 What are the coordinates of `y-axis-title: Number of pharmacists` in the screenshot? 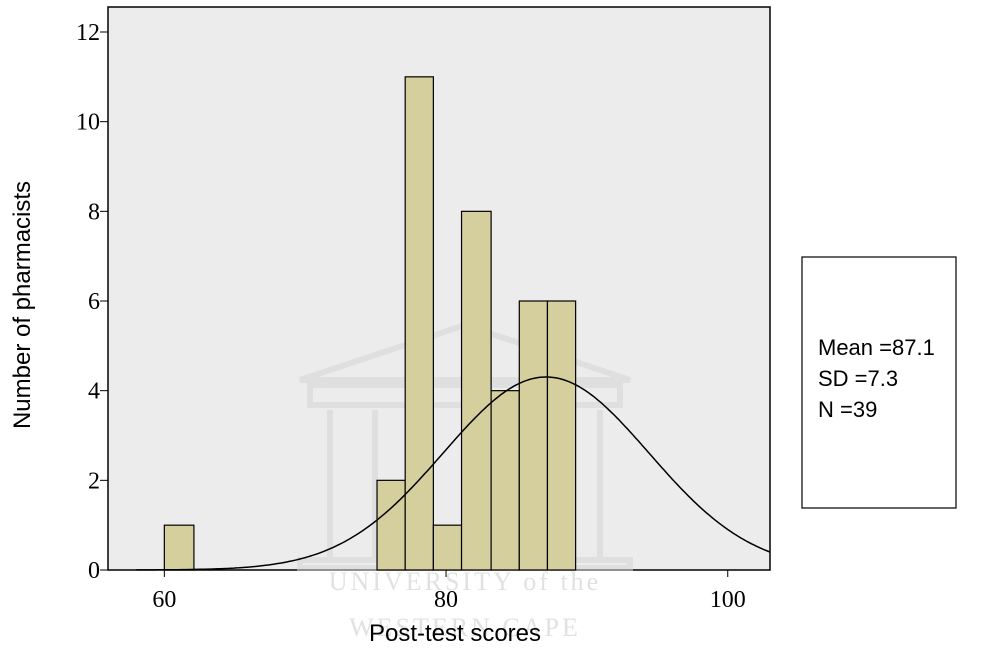 It's located at (22, 305).